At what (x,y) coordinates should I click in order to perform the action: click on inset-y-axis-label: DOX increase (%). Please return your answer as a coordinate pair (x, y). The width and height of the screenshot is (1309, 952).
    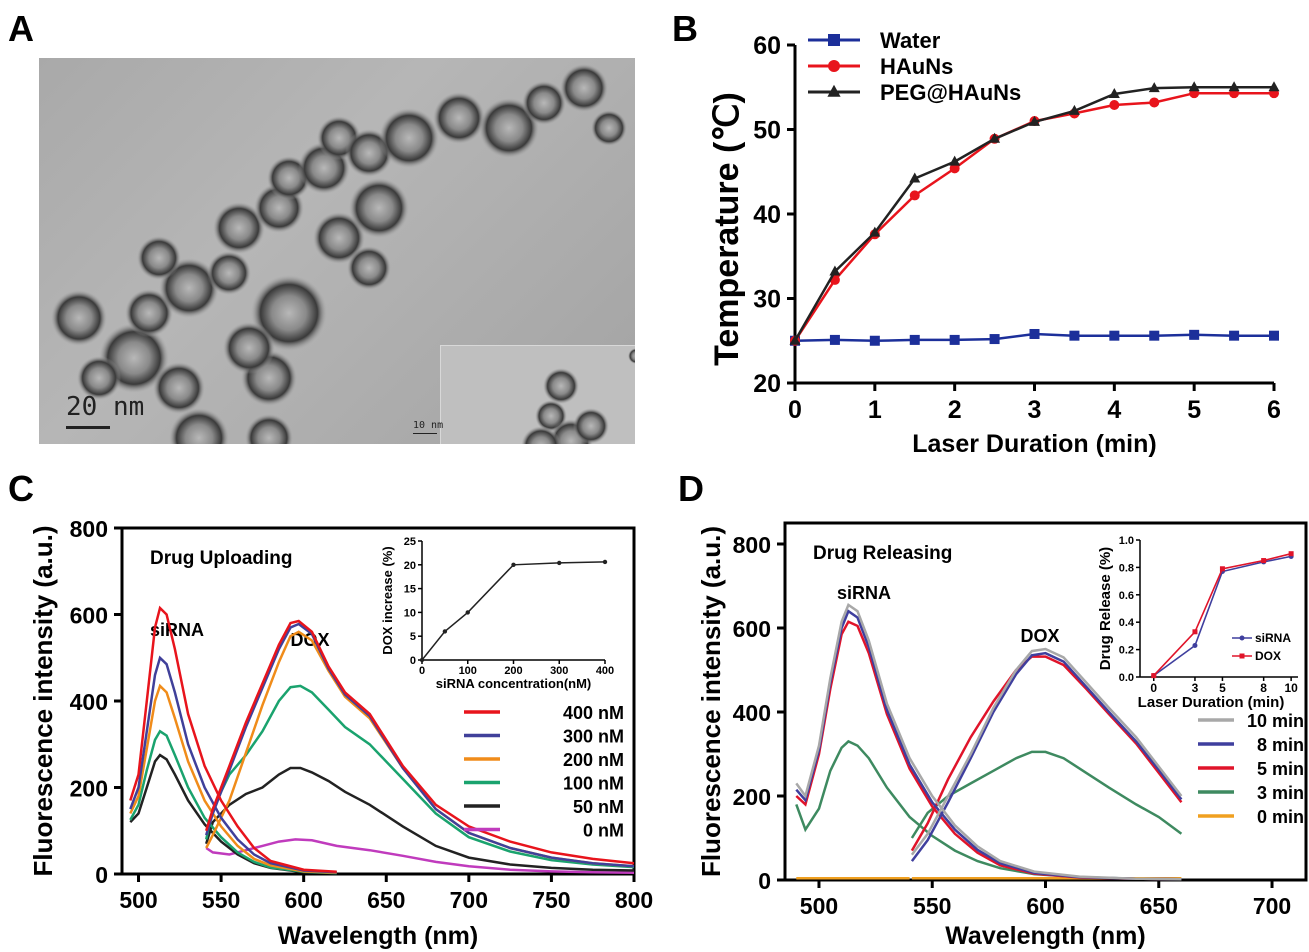
    Looking at the image, I should click on (387, 600).